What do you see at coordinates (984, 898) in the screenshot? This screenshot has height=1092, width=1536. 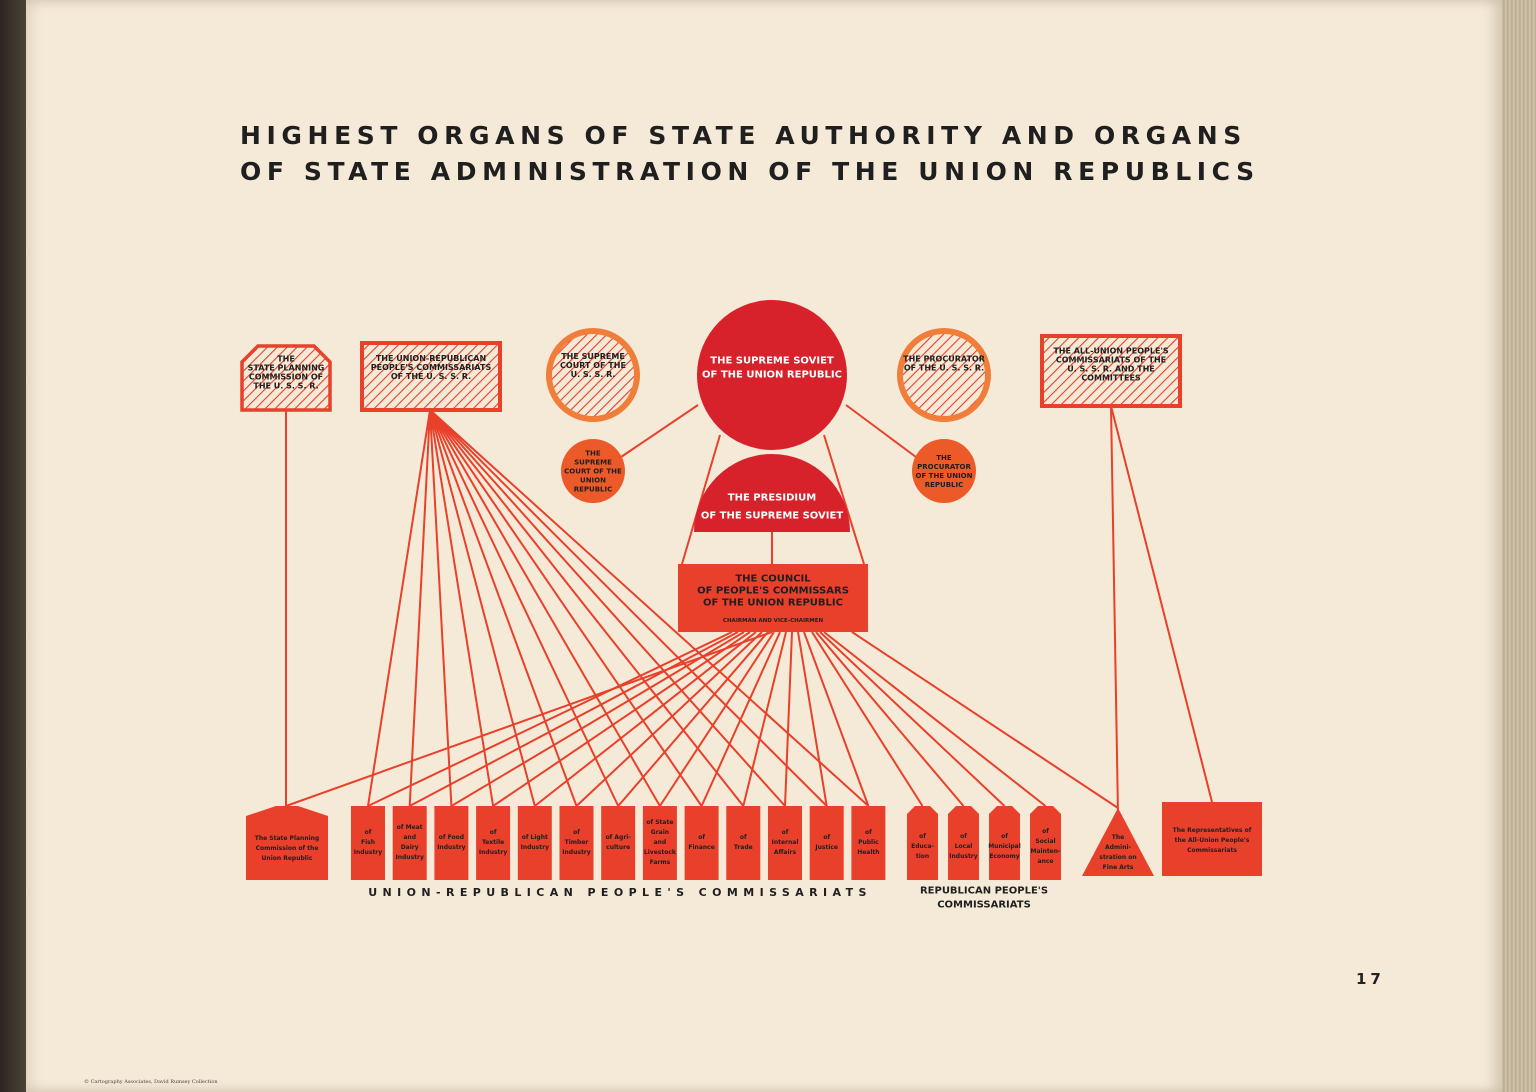 I see `republican-group-label: REPUBLICAN PEOPLE'S COMMISSARIATS` at bounding box center [984, 898].